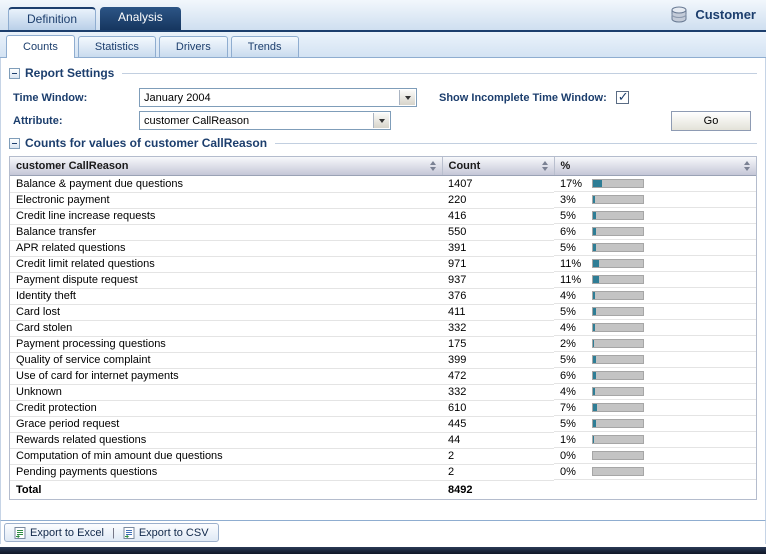 The width and height of the screenshot is (766, 554). I want to click on percent-value: 17%, so click(571, 183).